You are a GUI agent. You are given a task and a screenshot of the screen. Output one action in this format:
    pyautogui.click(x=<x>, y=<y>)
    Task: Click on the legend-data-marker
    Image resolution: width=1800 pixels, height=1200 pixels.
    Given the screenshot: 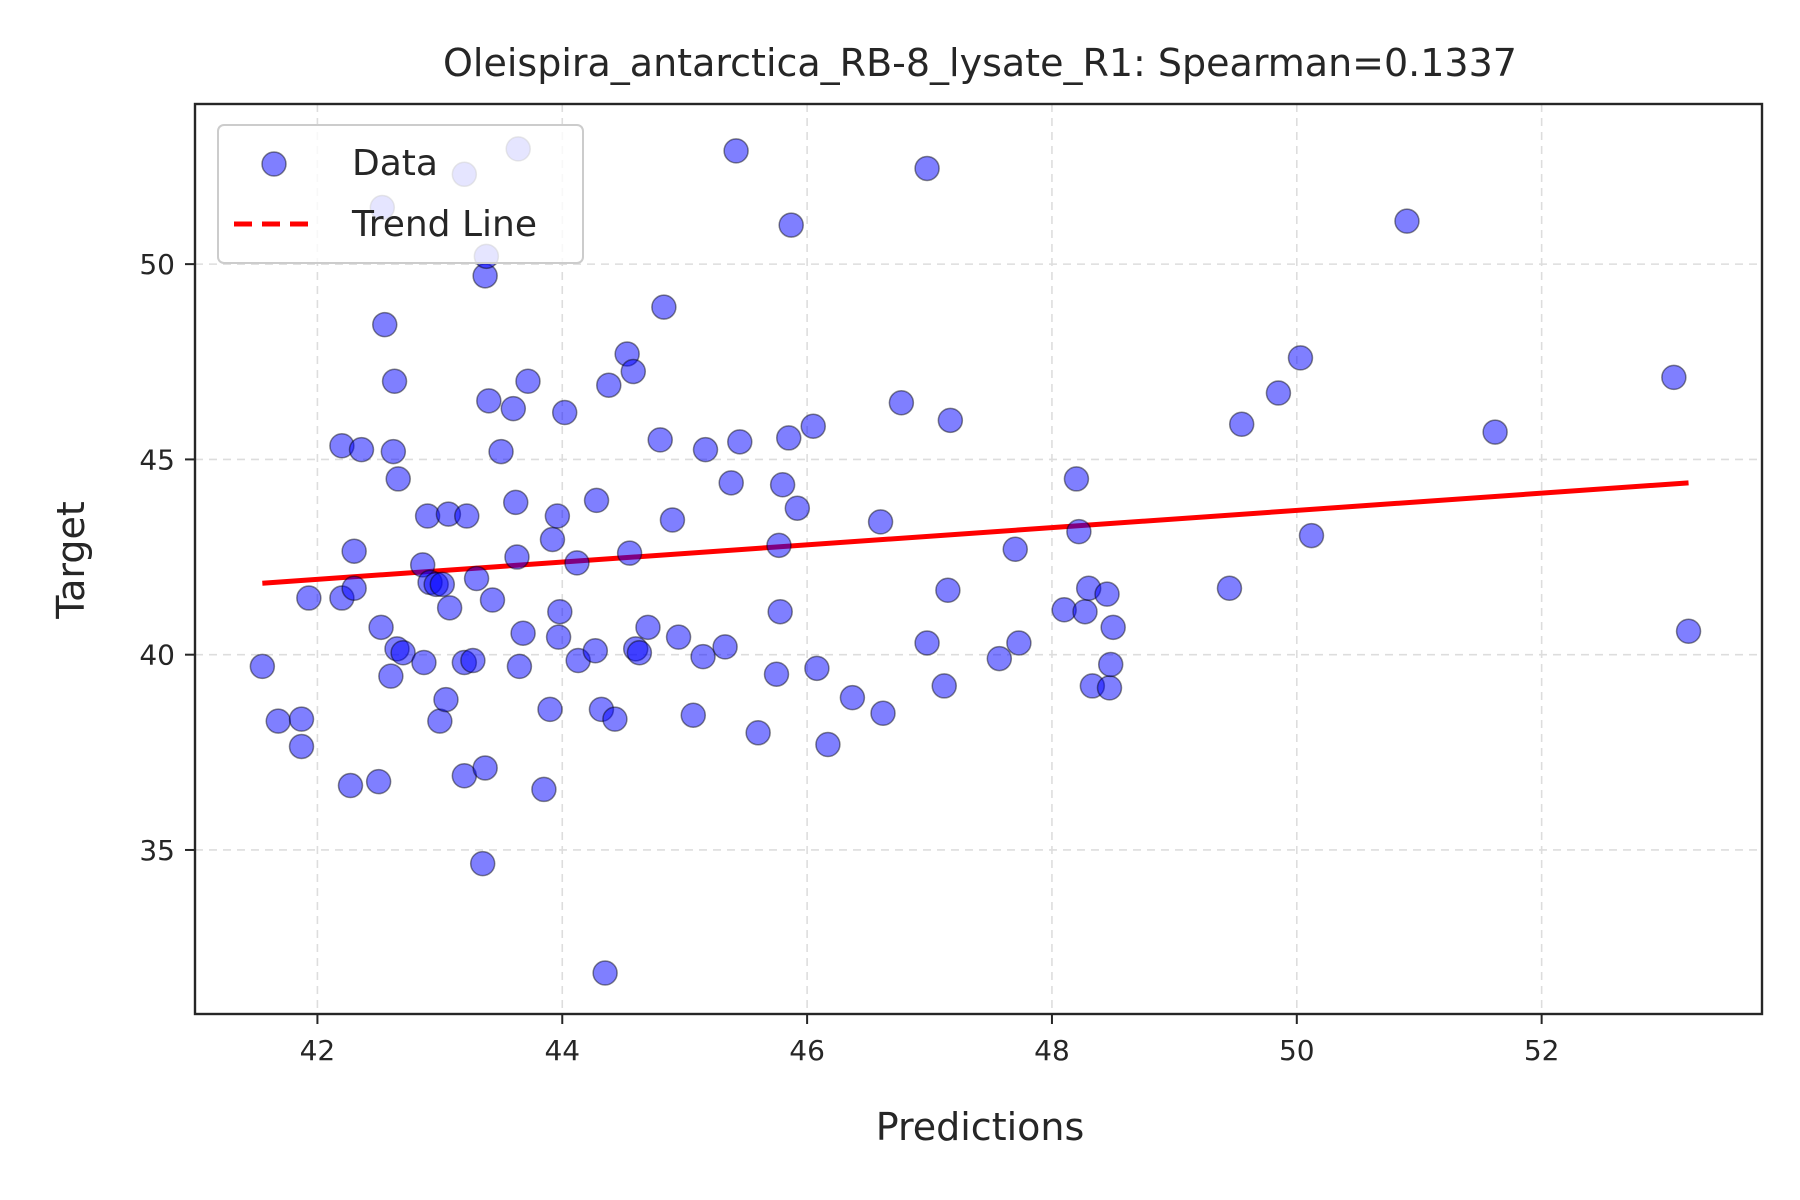 What is the action you would take?
    pyautogui.click(x=274, y=164)
    